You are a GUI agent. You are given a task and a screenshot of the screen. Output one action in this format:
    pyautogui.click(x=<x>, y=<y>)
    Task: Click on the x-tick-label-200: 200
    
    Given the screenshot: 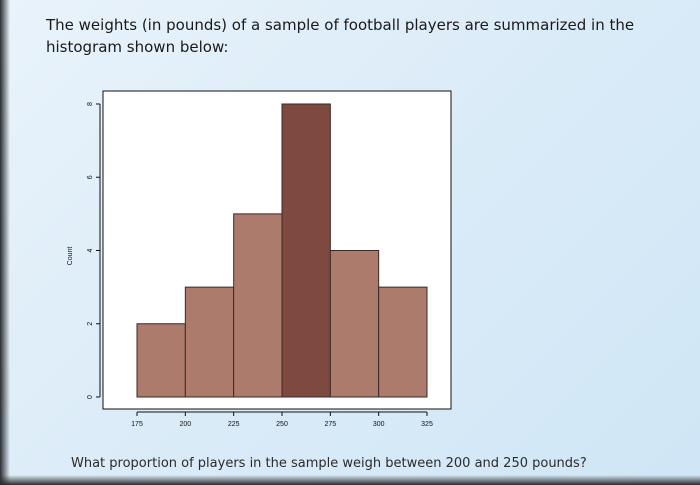 What is the action you would take?
    pyautogui.click(x=185, y=424)
    